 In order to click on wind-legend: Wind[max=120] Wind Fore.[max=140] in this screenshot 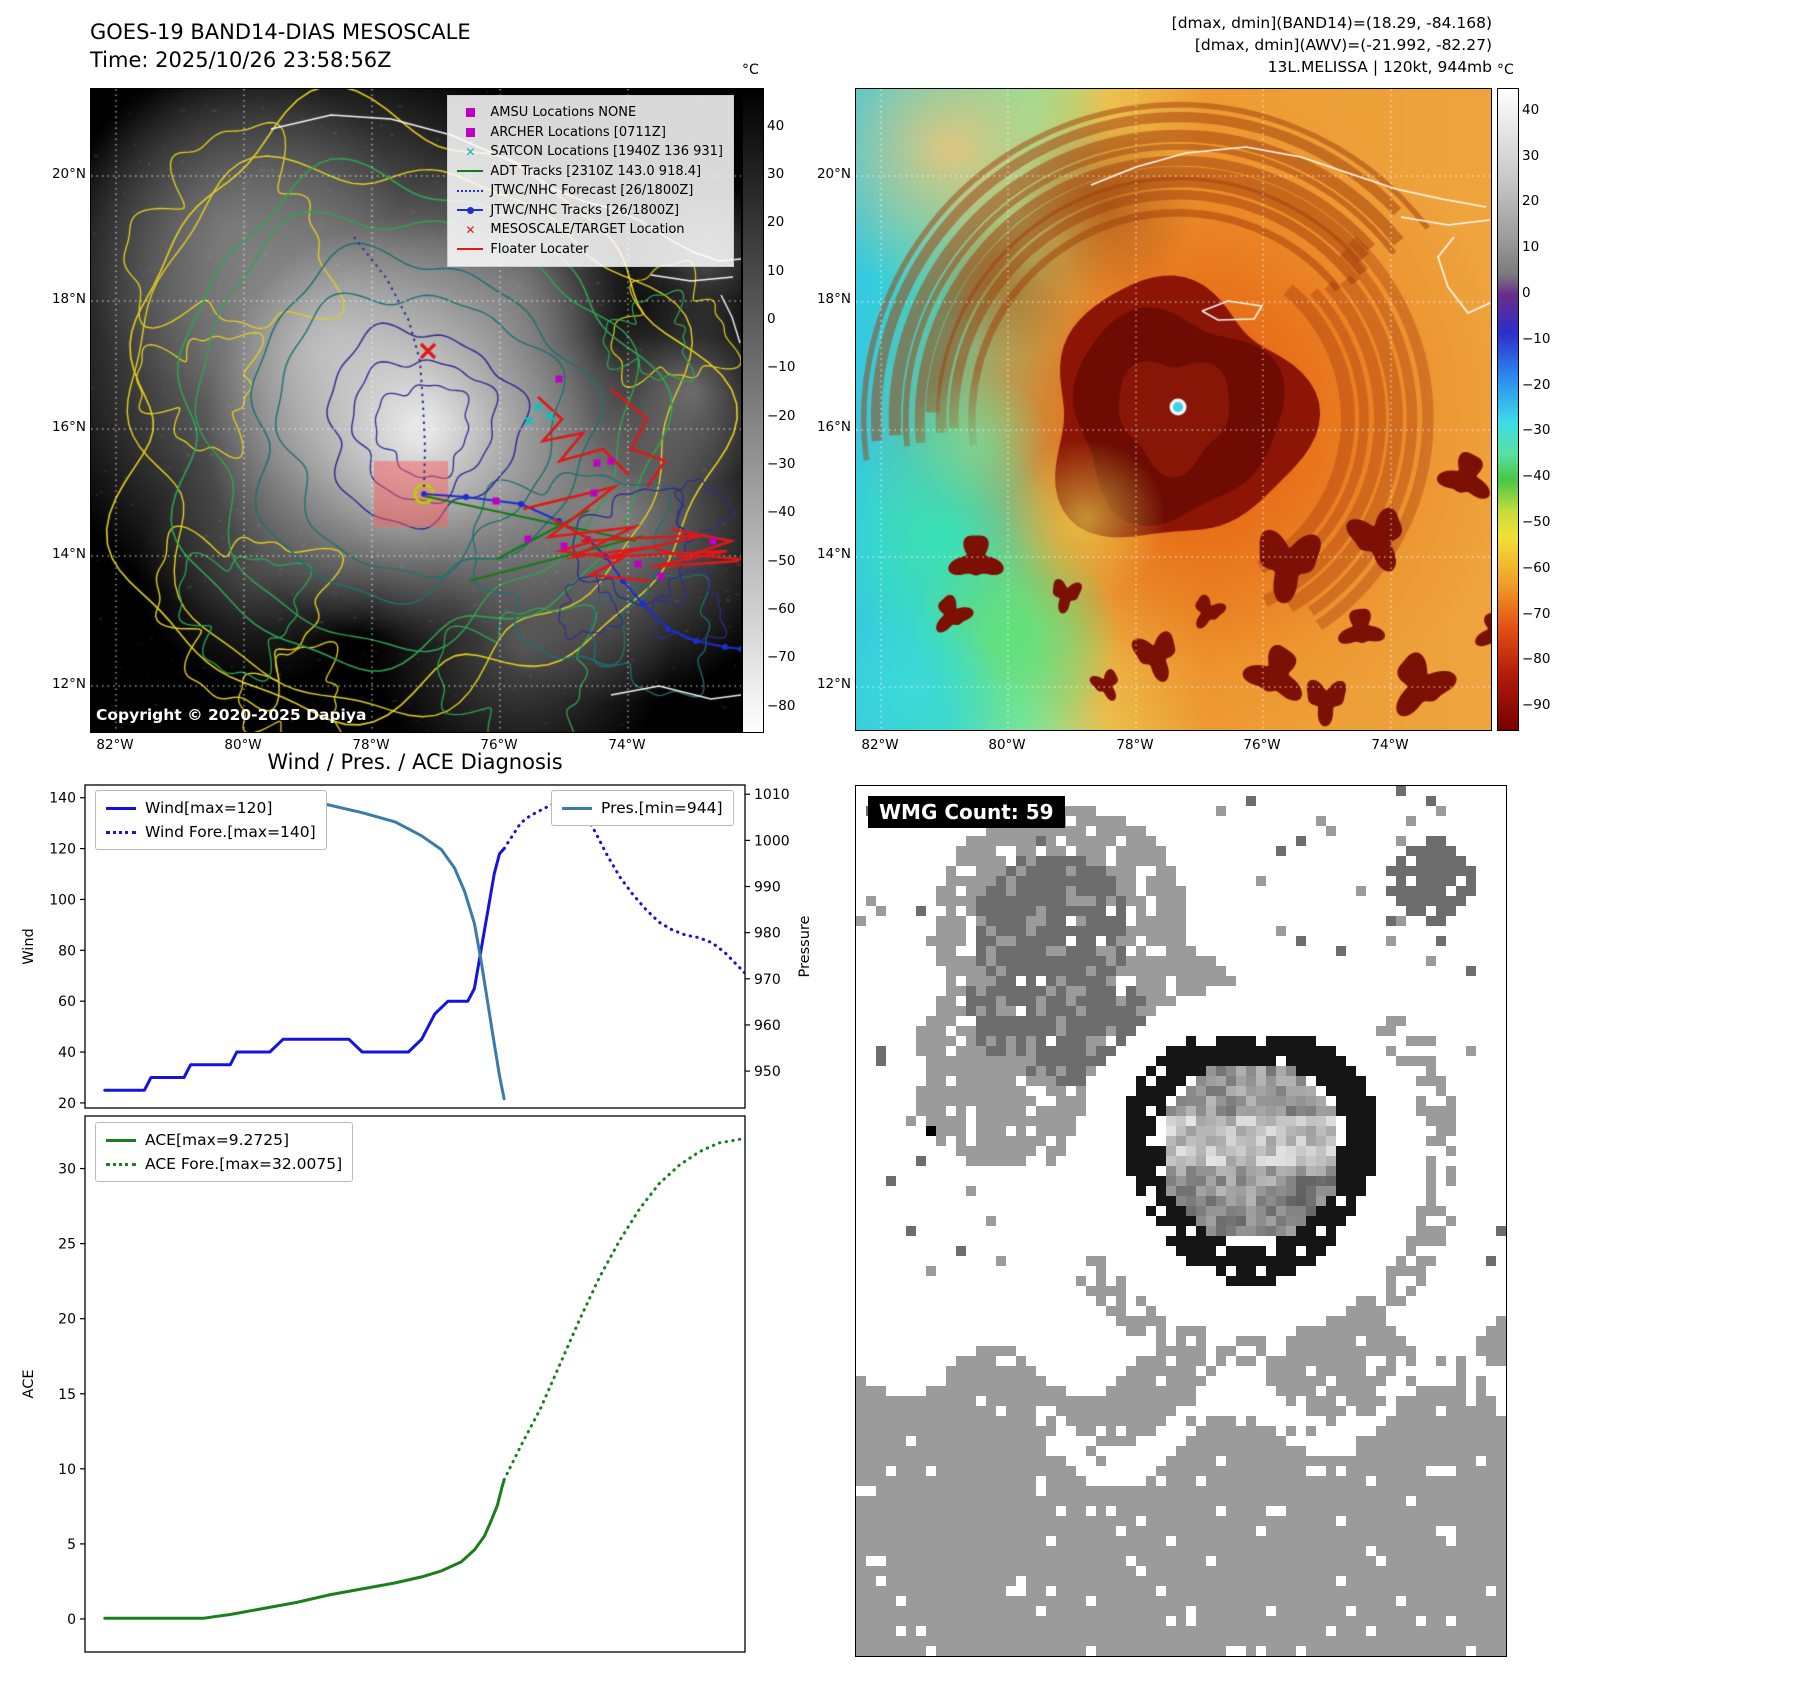, I will do `click(211, 820)`.